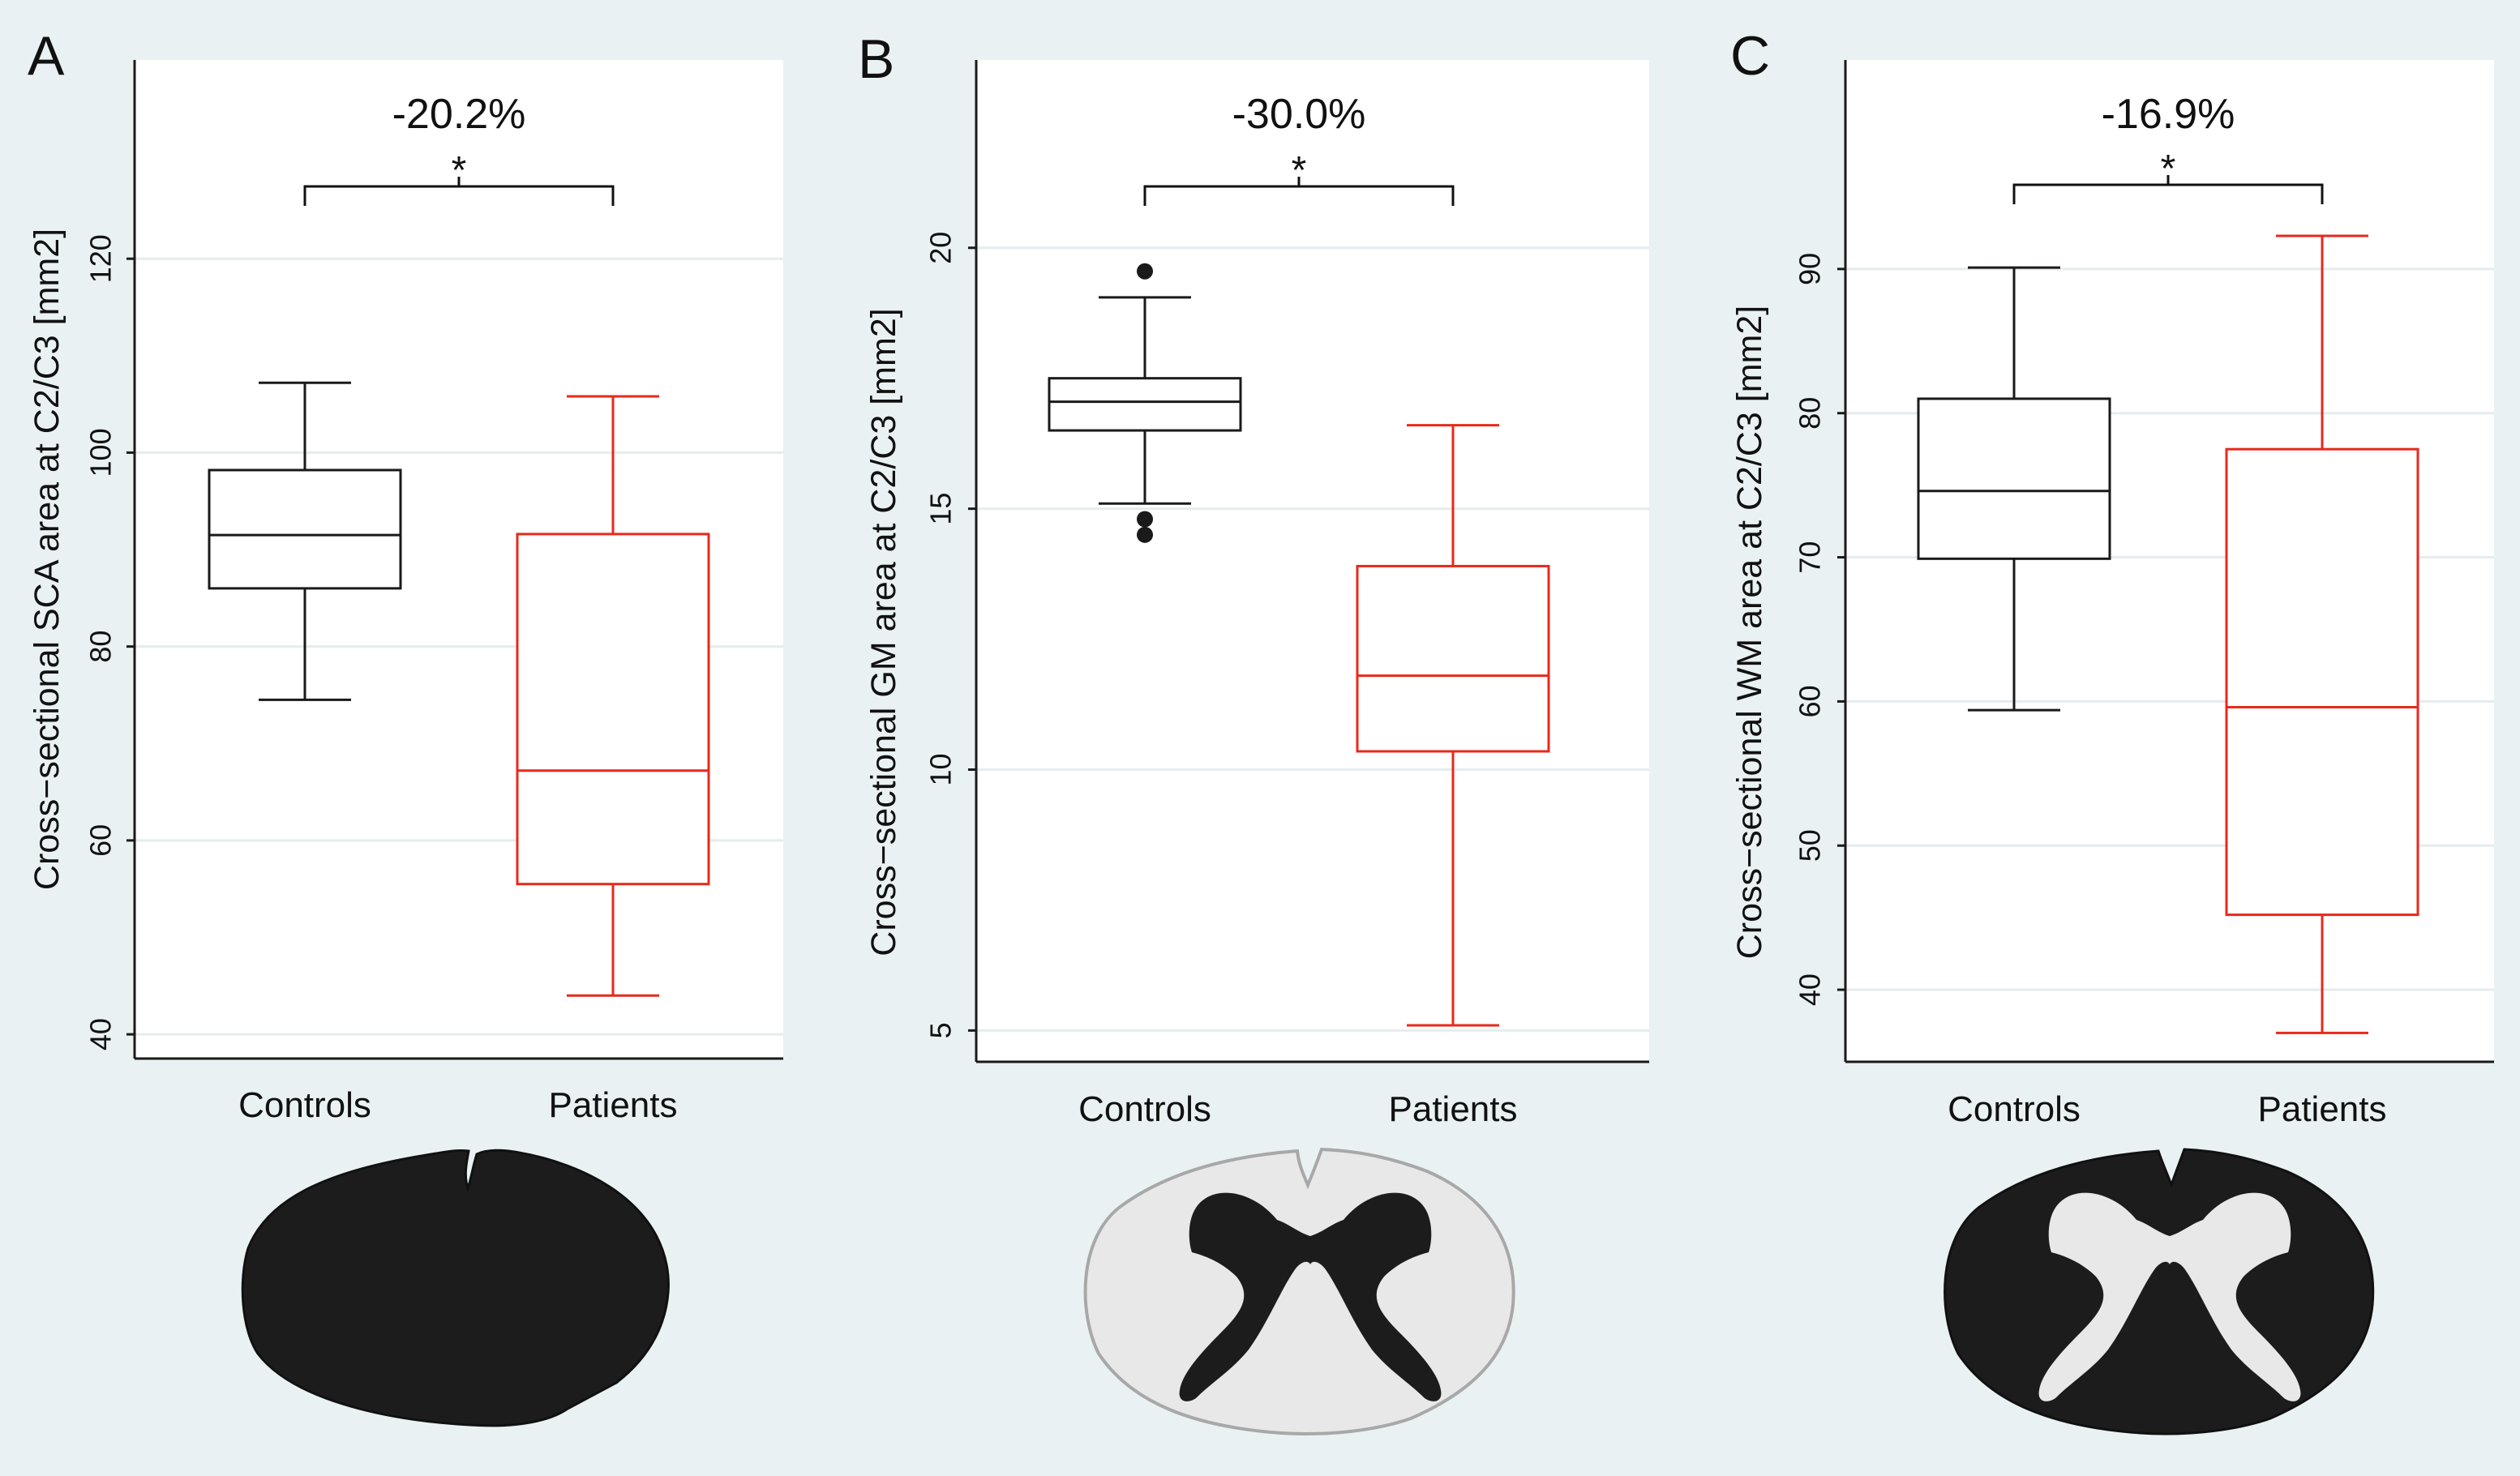 Image resolution: width=2520 pixels, height=1476 pixels. Describe the element at coordinates (941, 509) in the screenshot. I see `y-tick-label: 15` at that location.